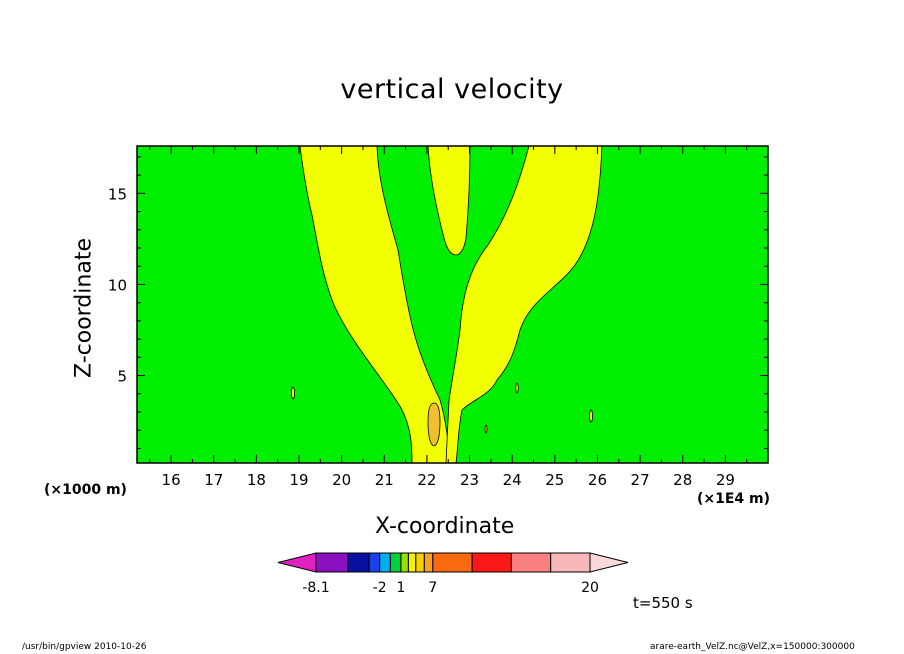  What do you see at coordinates (297, 562) in the screenshot?
I see `colorbar-arrow-low` at bounding box center [297, 562].